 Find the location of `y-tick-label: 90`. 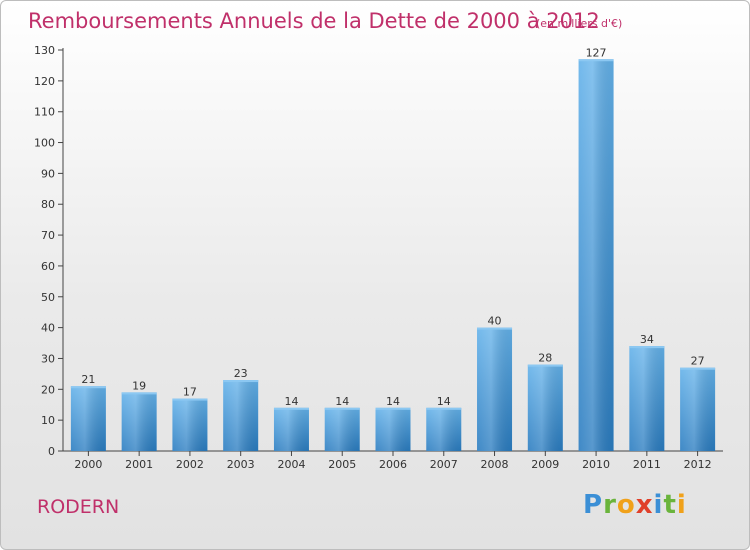

y-tick-label: 90 is located at coordinates (48, 173).